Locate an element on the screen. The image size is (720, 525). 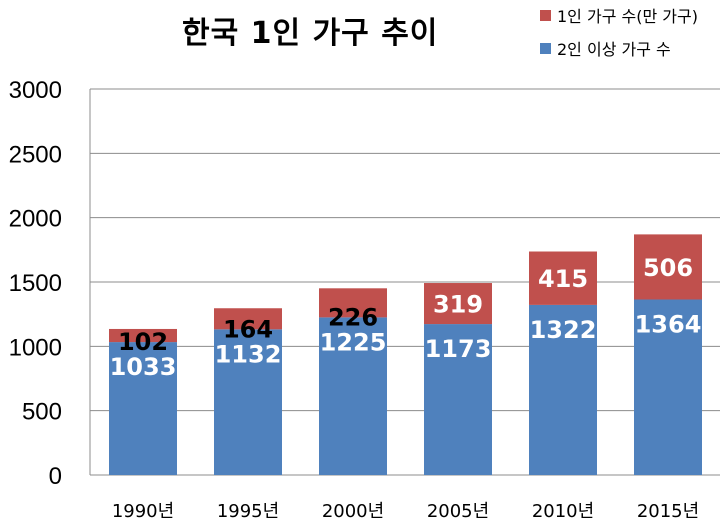
y-tick-label: 1000 is located at coordinates (35, 347).